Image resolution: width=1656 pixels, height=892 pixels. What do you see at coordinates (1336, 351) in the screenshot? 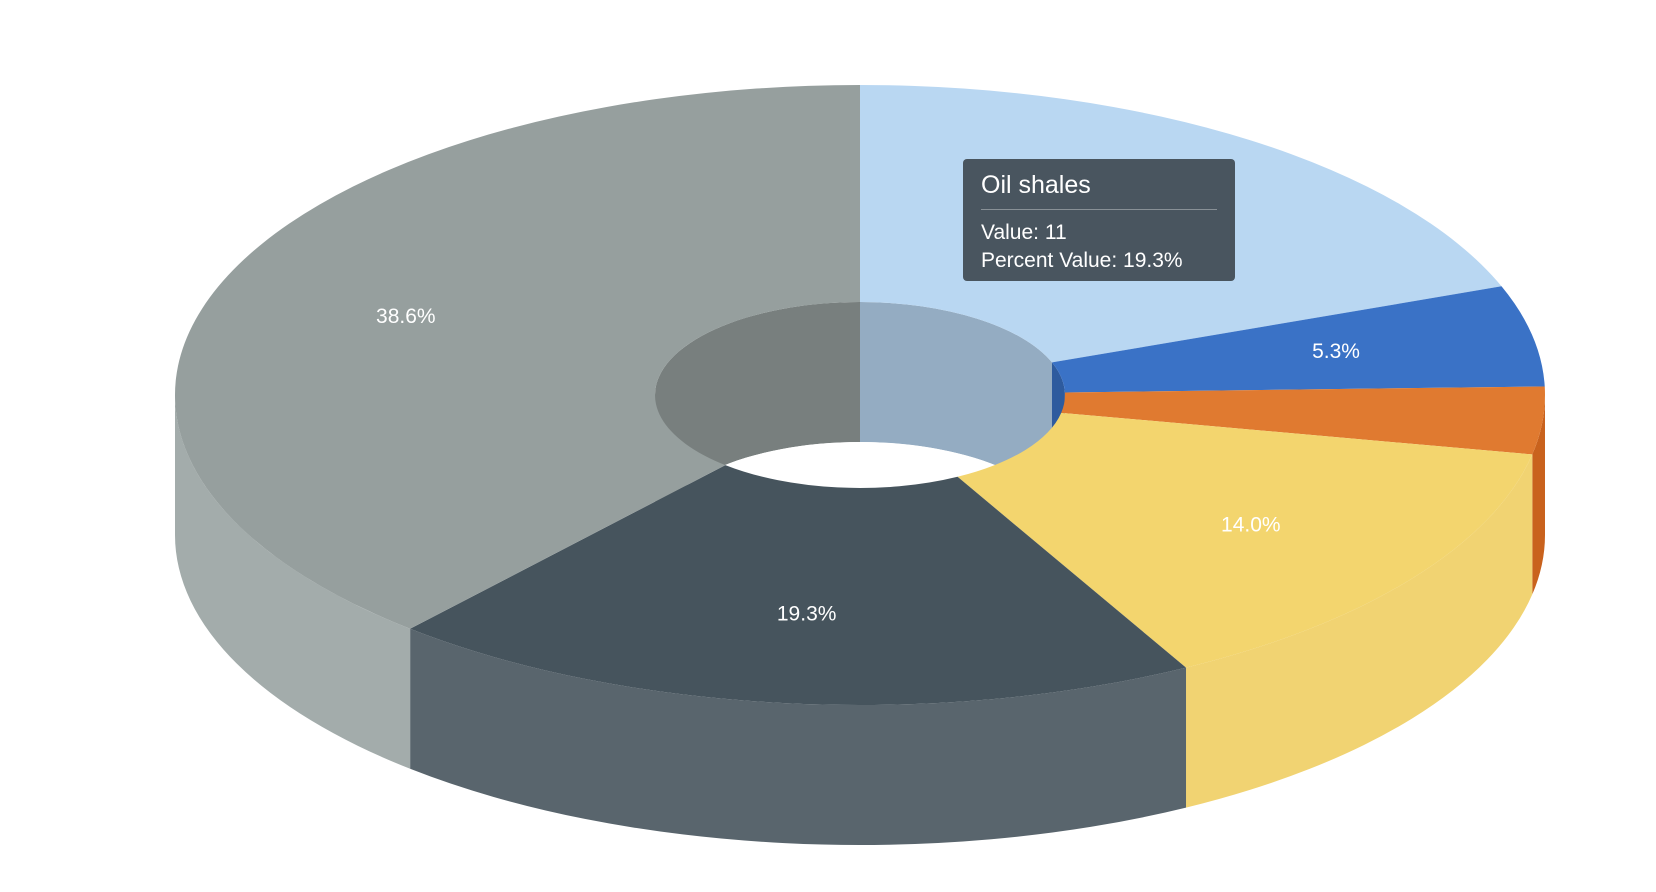
I see `slice-label-1: 5.3%` at bounding box center [1336, 351].